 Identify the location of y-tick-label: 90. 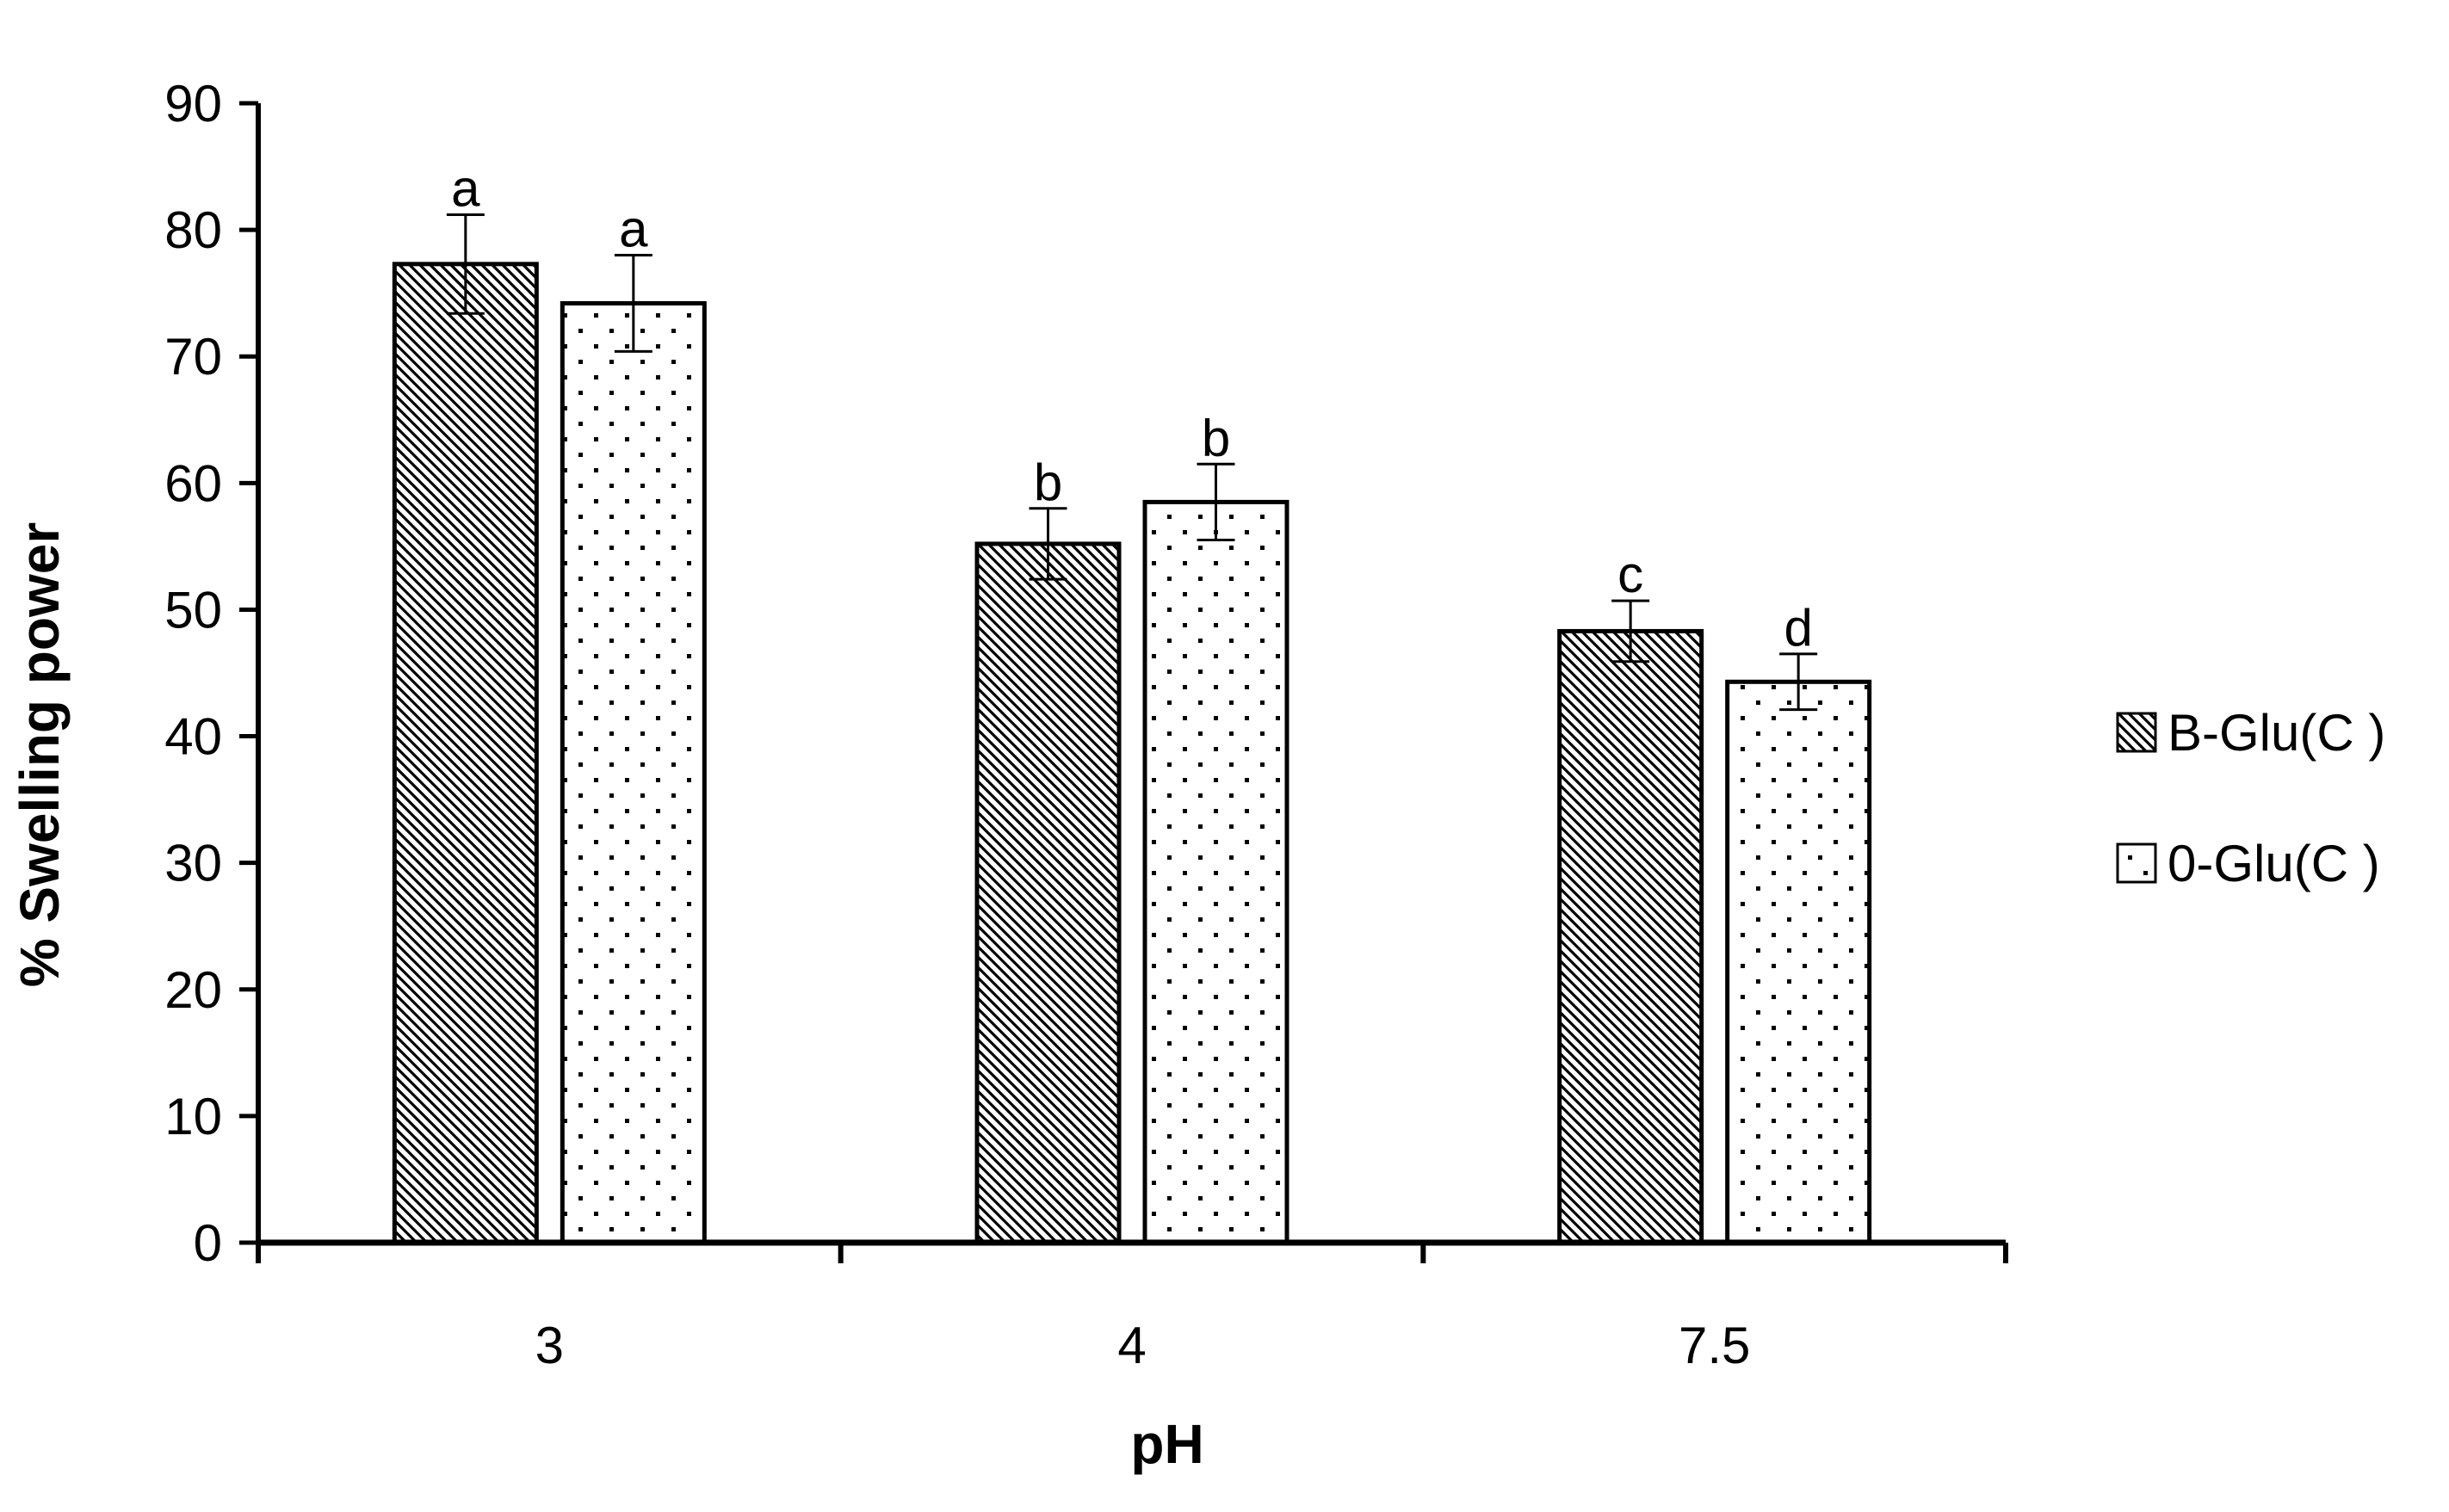
(193, 104).